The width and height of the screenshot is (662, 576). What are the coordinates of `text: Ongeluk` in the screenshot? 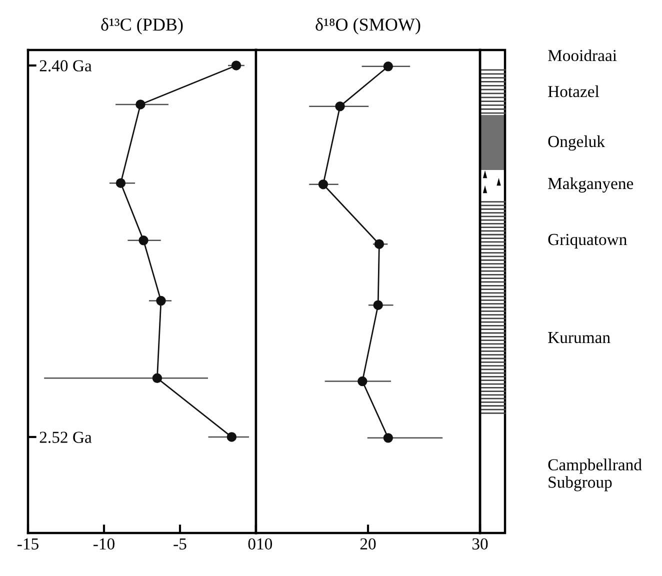 It's located at (576, 143).